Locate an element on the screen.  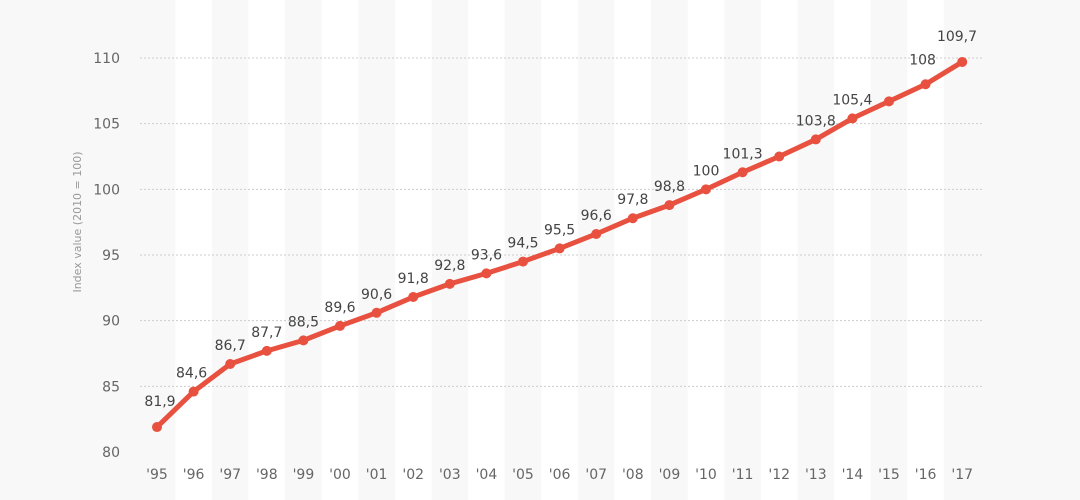
data-label: 94,5 is located at coordinates (522, 244).